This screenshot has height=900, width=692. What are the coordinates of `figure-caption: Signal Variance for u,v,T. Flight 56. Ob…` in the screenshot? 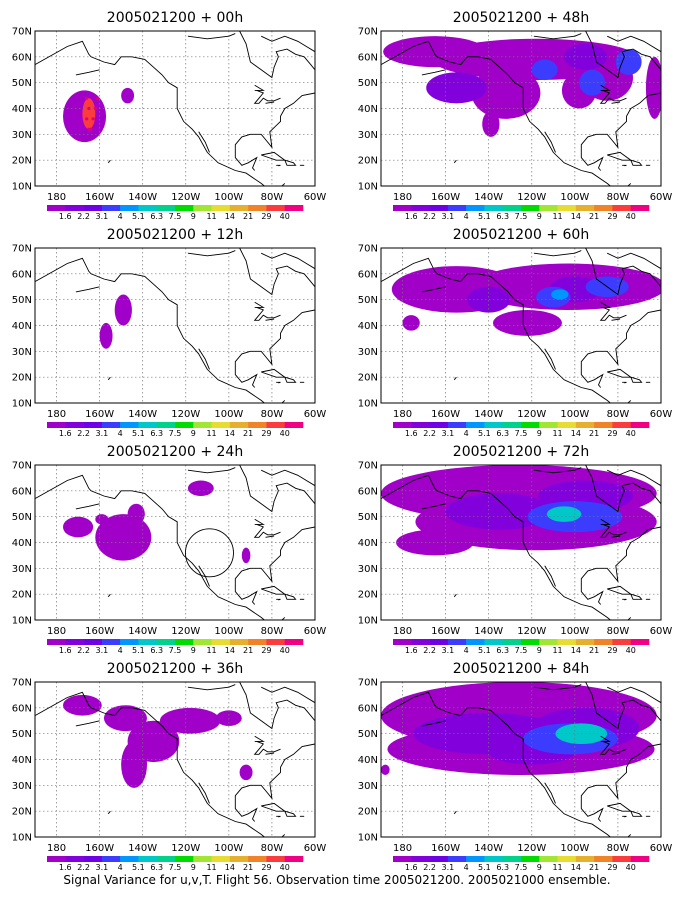 It's located at (336, 880).